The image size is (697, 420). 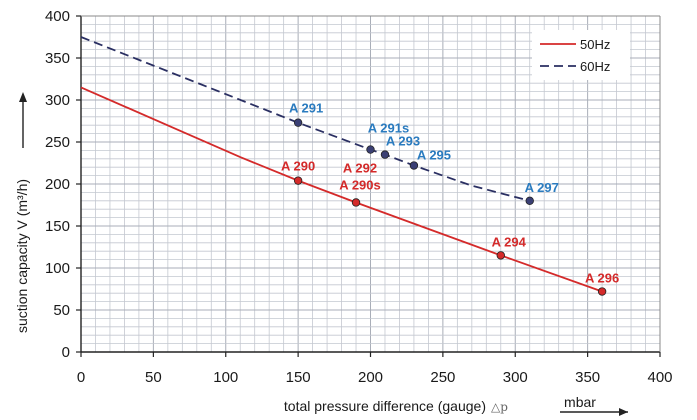 What do you see at coordinates (385, 406) in the screenshot?
I see `x-axis-title: total pressure difference (gauge)` at bounding box center [385, 406].